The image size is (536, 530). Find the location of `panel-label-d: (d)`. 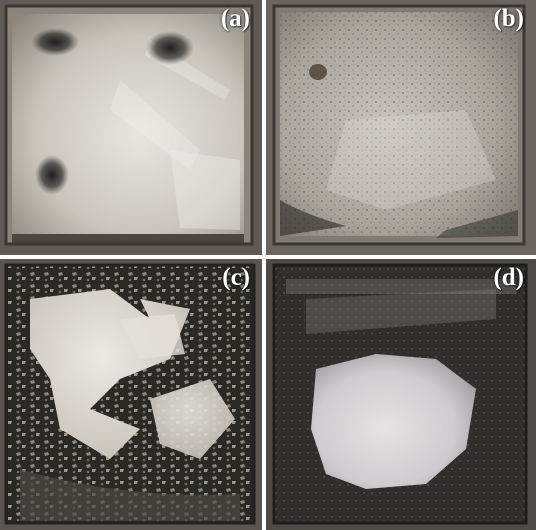

panel-label-d: (d) is located at coordinates (508, 277).